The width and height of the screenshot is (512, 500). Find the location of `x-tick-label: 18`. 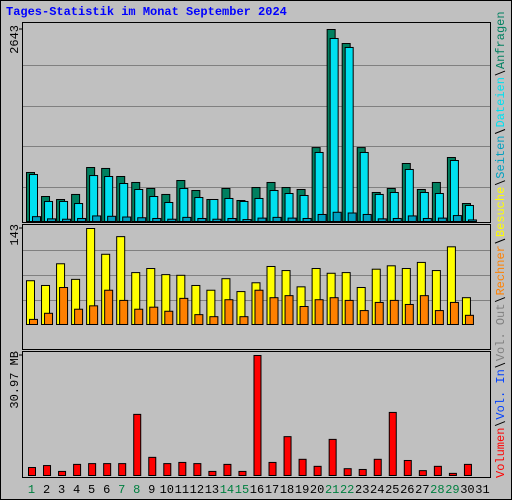

x-tick-label: 18 is located at coordinates (287, 490).